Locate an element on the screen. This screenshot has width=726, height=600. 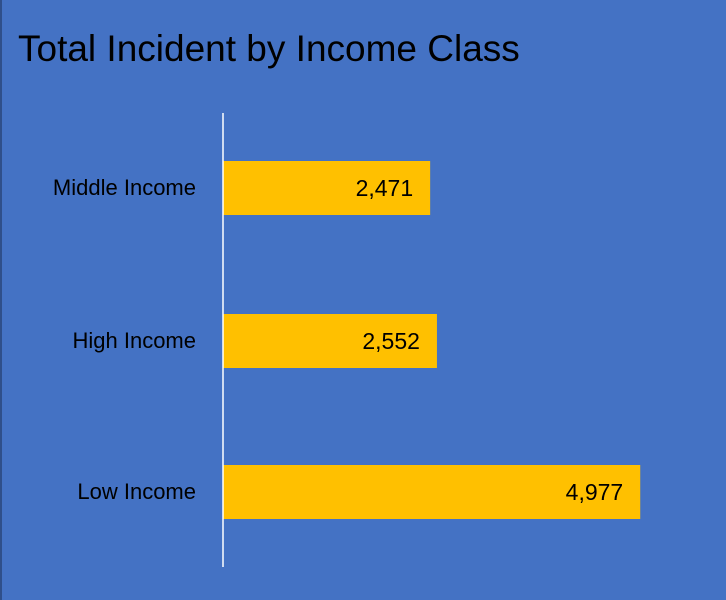
value-label: 2,552 is located at coordinates (391, 341).